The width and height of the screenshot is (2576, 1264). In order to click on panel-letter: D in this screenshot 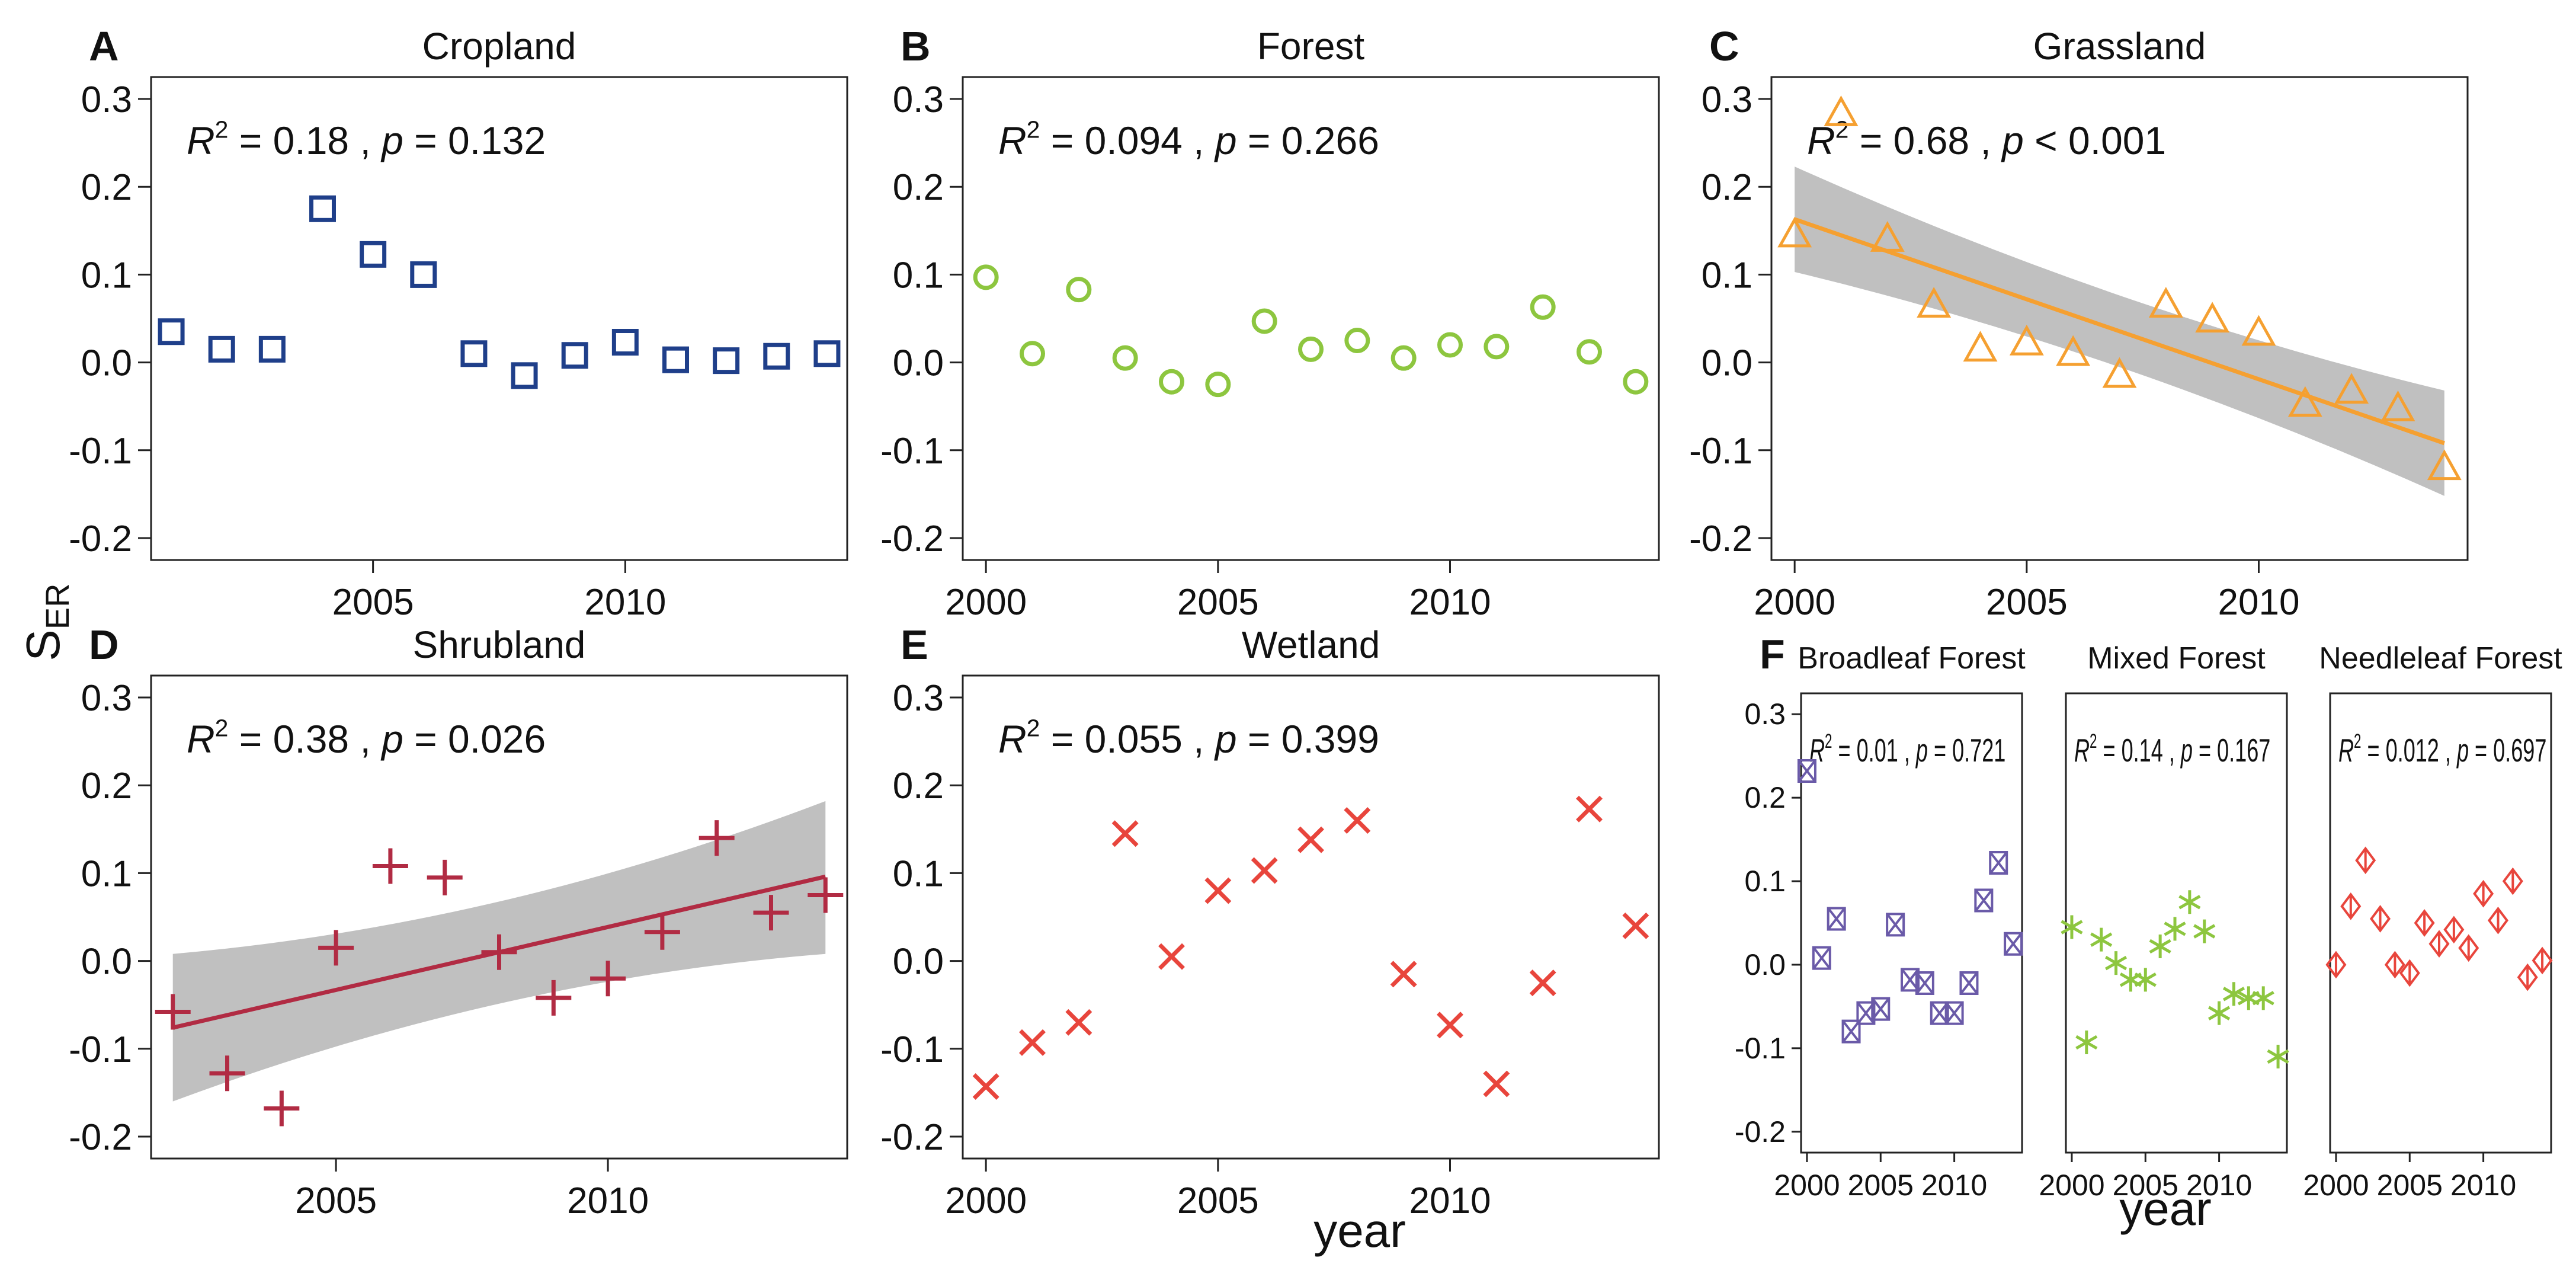, I will do `click(104, 645)`.